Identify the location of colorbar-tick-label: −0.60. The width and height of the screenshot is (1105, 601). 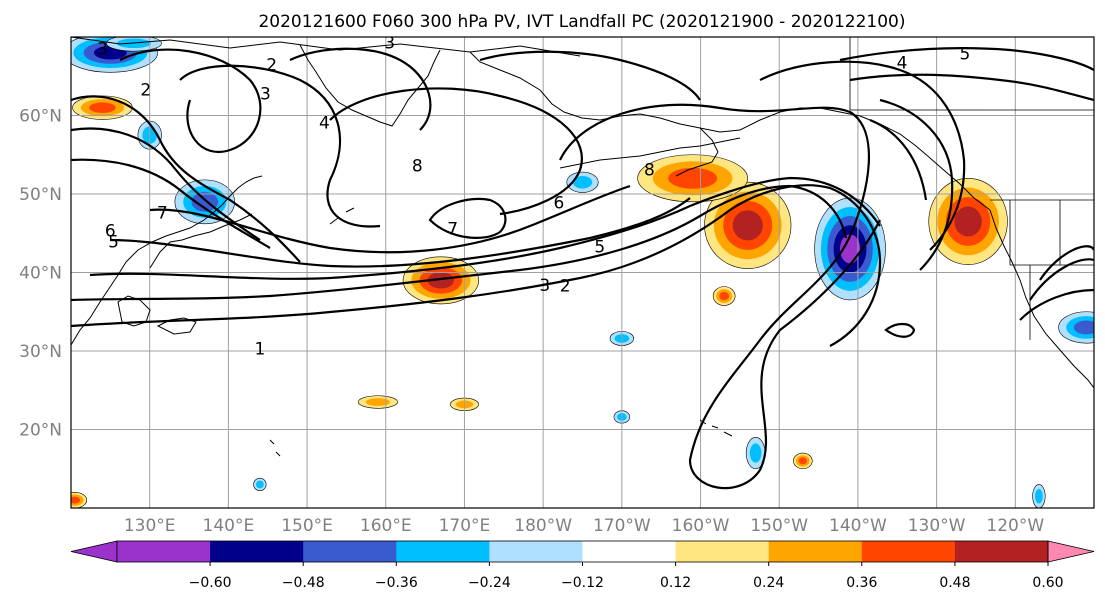
(210, 583).